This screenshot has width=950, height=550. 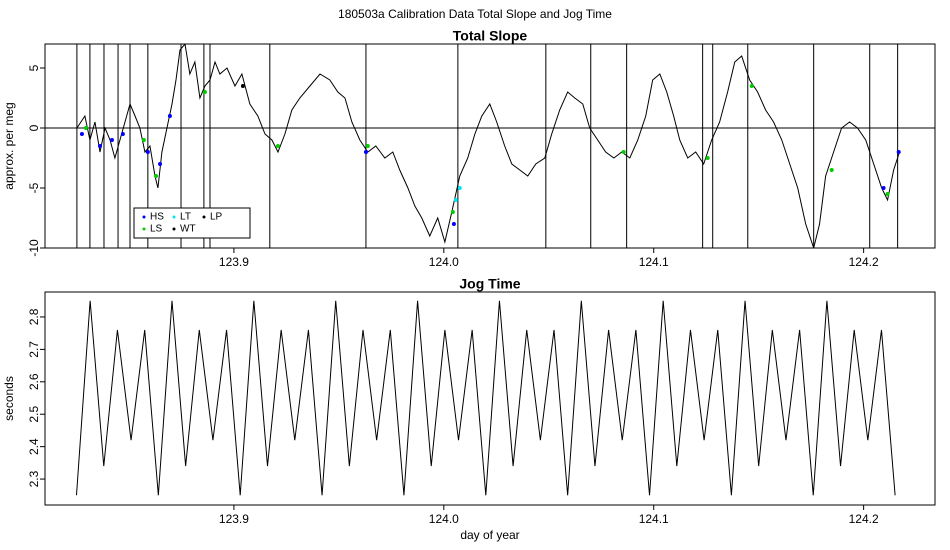 I want to click on y-tick-label: -5, so click(x=34, y=187).